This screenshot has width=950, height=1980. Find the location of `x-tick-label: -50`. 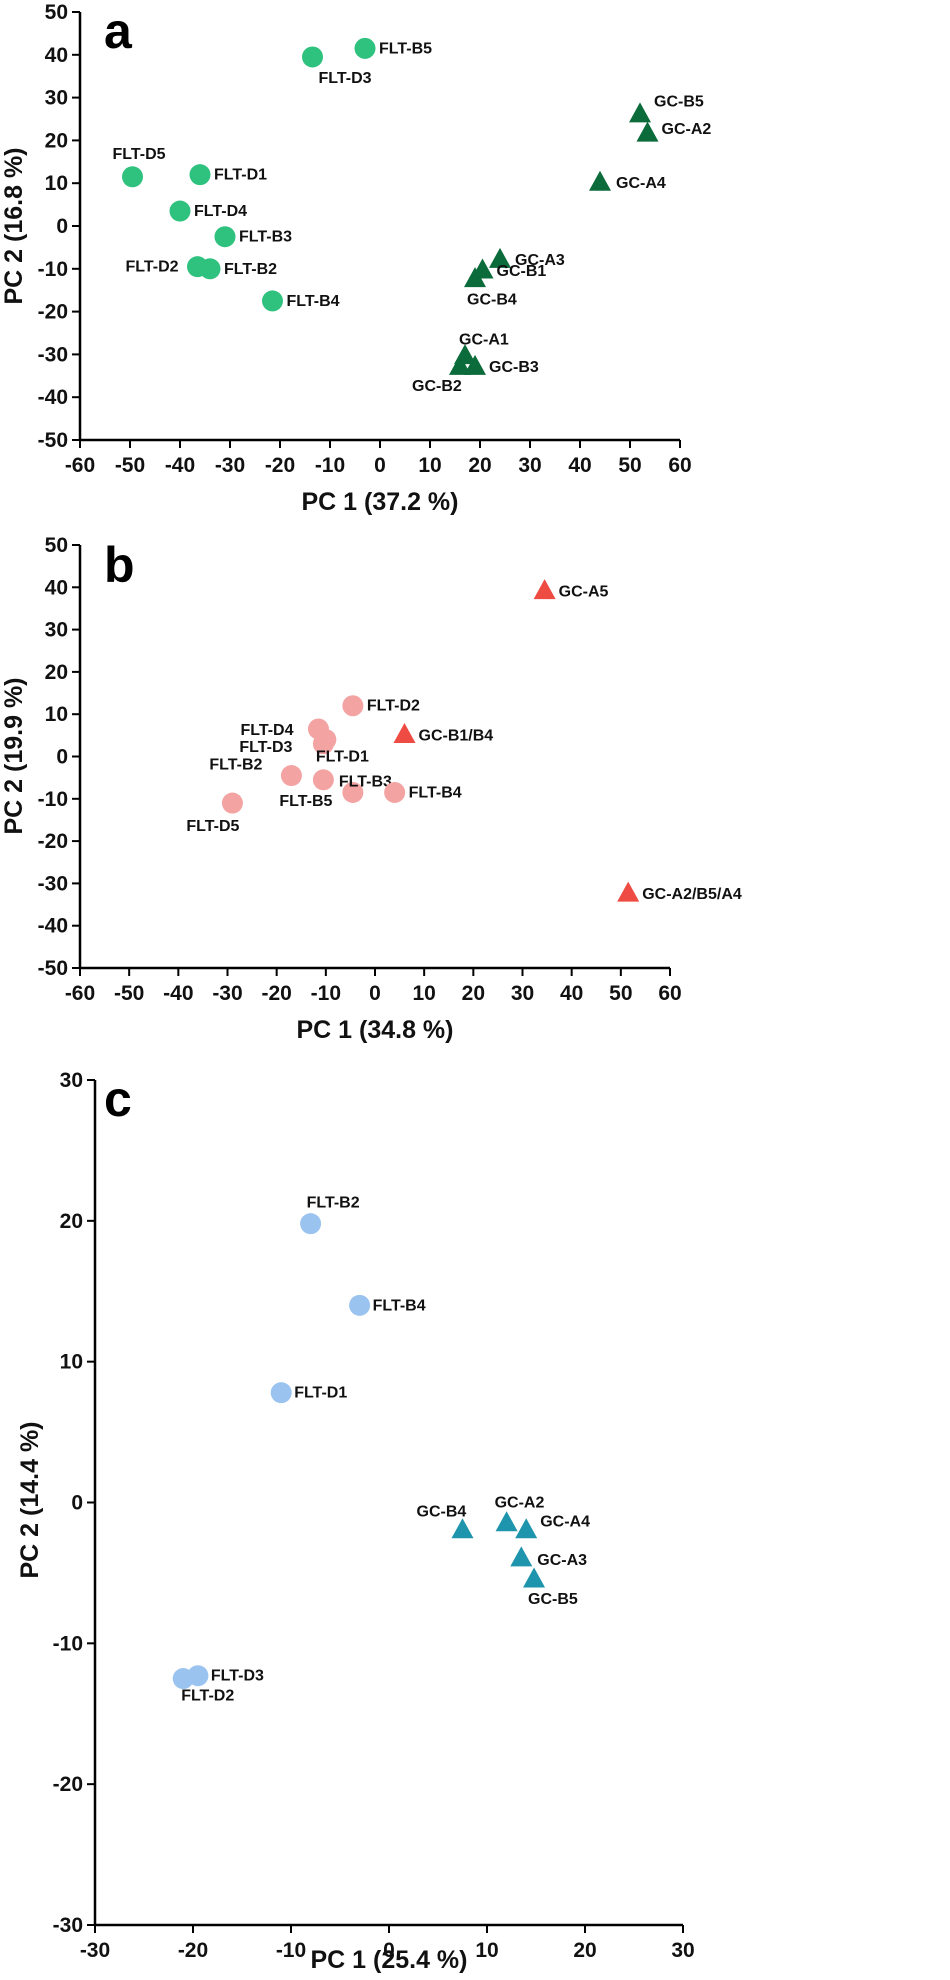

x-tick-label: -50 is located at coordinates (130, 465).